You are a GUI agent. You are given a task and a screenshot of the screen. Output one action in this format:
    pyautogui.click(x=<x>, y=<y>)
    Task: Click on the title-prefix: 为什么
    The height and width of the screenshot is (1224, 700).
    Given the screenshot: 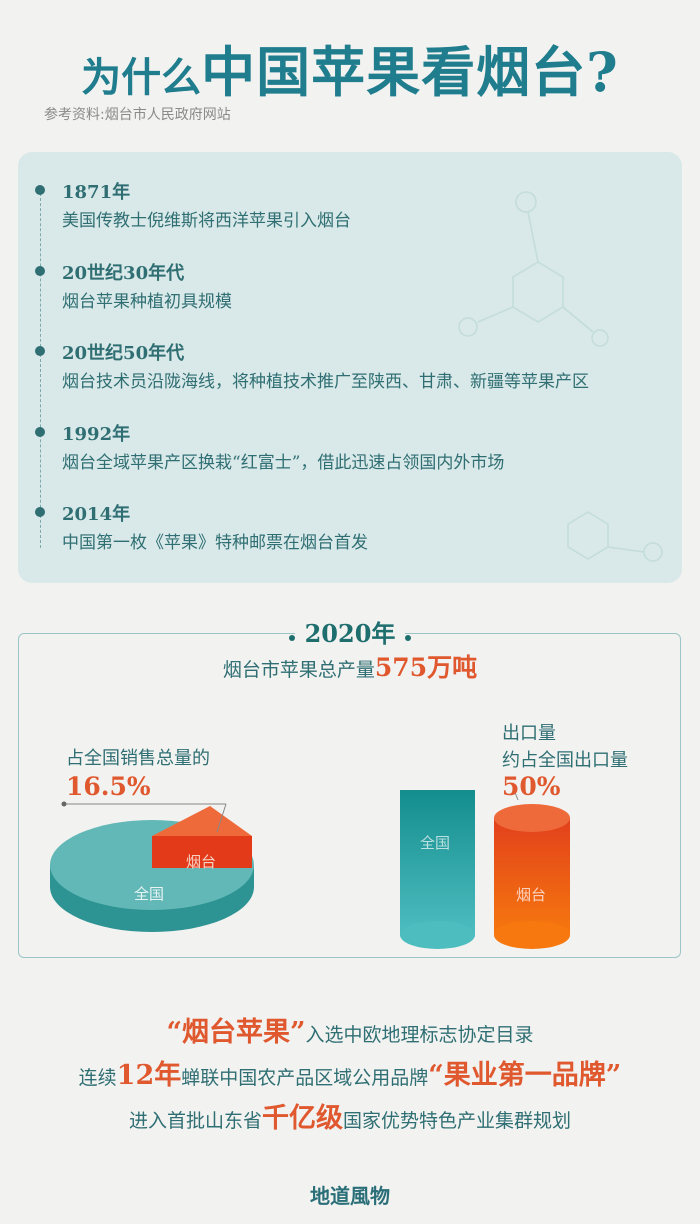 What is the action you would take?
    pyautogui.click(x=141, y=77)
    